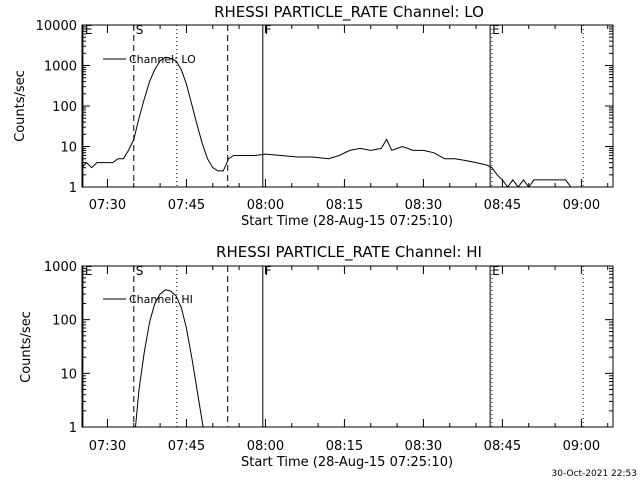 The image size is (640, 480). What do you see at coordinates (594, 474) in the screenshot?
I see `footer-timestamp: 30-Oct-2021 22:53` at bounding box center [594, 474].